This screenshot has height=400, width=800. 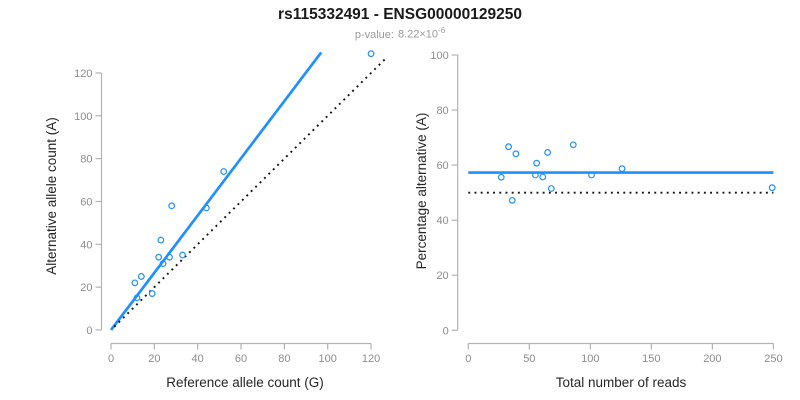 I want to click on figure-title: rs115332491 - ENSG00000129250, so click(x=400, y=14).